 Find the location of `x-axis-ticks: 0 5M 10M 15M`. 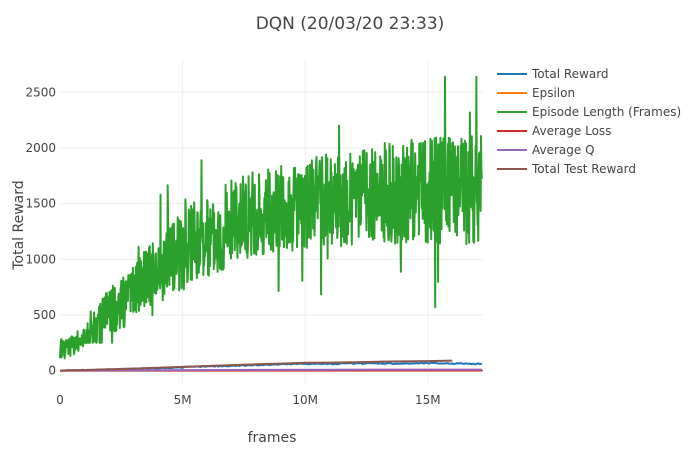

x-axis-ticks: 0 5M 10M 15M is located at coordinates (248, 400).